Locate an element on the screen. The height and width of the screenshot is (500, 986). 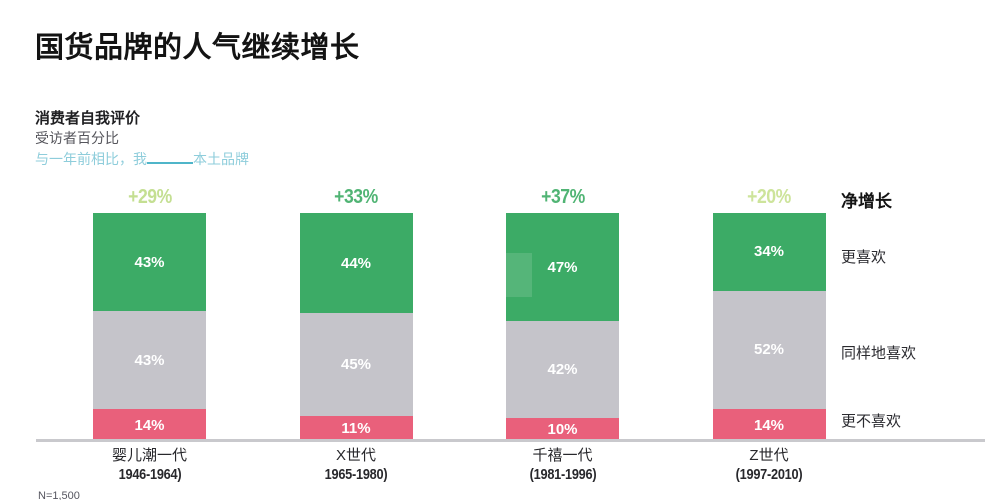
legend-item-less-liked: 更不喜欢 is located at coordinates (871, 421).